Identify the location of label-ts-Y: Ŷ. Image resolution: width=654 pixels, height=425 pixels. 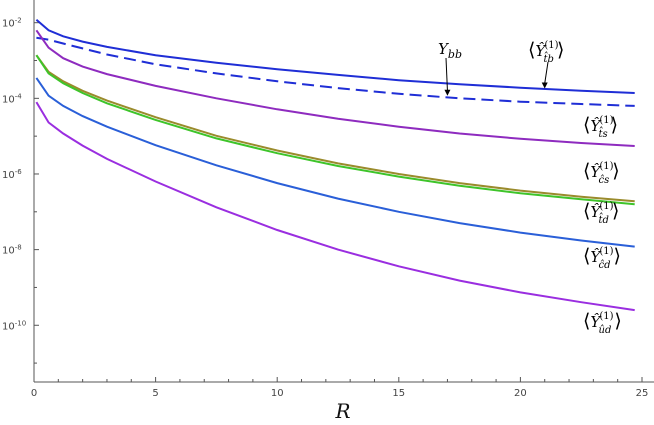
(596, 126).